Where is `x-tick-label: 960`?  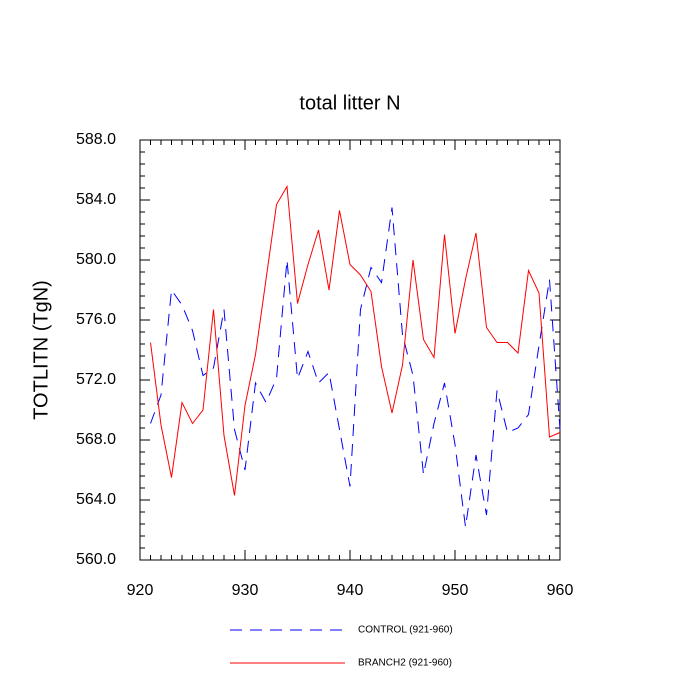
x-tick-label: 960 is located at coordinates (560, 590).